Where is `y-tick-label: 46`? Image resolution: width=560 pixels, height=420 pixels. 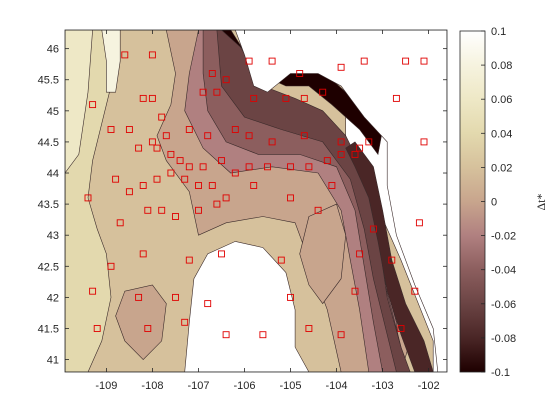
y-tick-label: 46 is located at coordinates (53, 50).